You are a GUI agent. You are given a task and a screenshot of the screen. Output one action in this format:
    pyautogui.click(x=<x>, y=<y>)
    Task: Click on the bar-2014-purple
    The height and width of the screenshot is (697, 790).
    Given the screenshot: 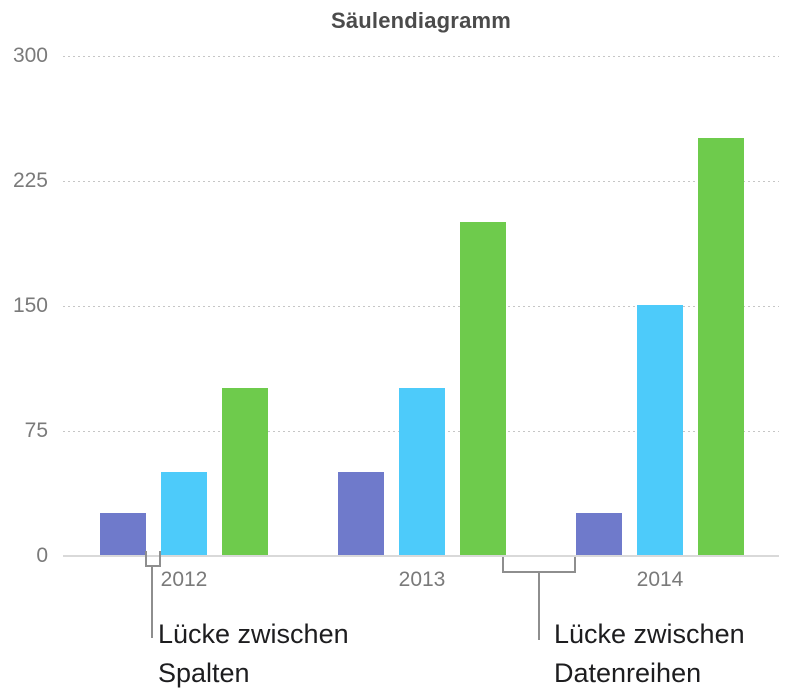 What is the action you would take?
    pyautogui.click(x=599, y=534)
    